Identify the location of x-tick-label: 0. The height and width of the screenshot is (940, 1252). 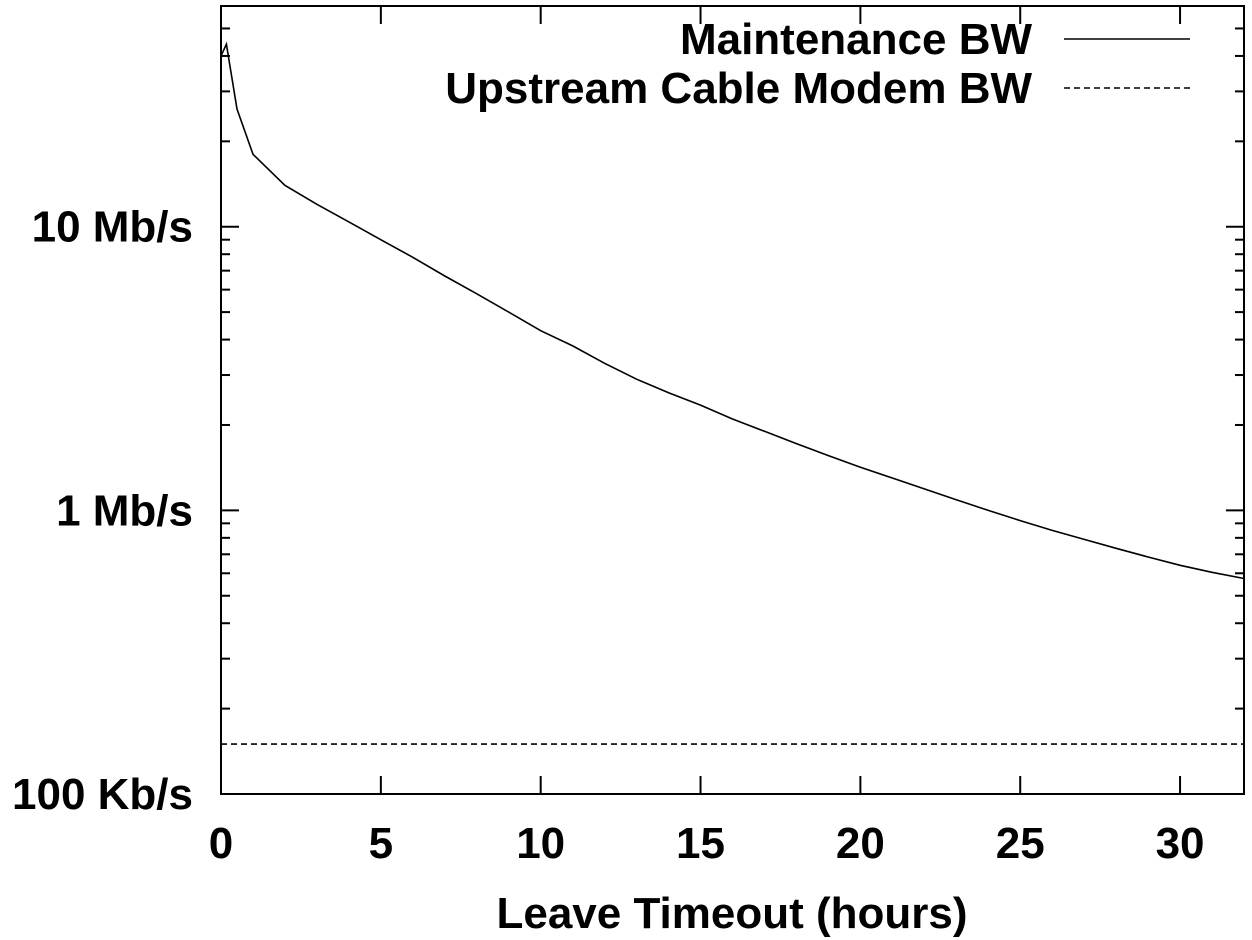
(221, 843).